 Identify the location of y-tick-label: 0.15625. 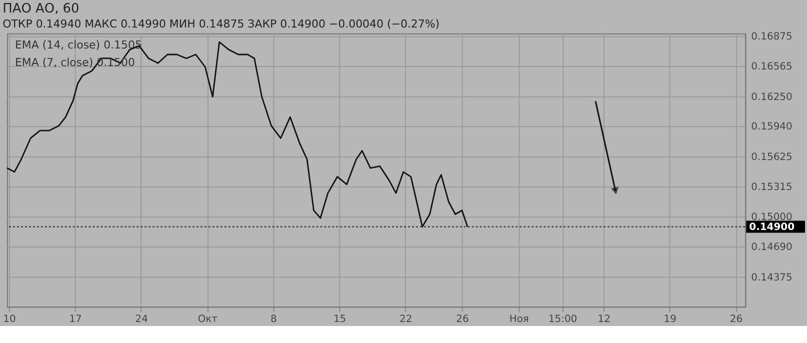
(771, 157).